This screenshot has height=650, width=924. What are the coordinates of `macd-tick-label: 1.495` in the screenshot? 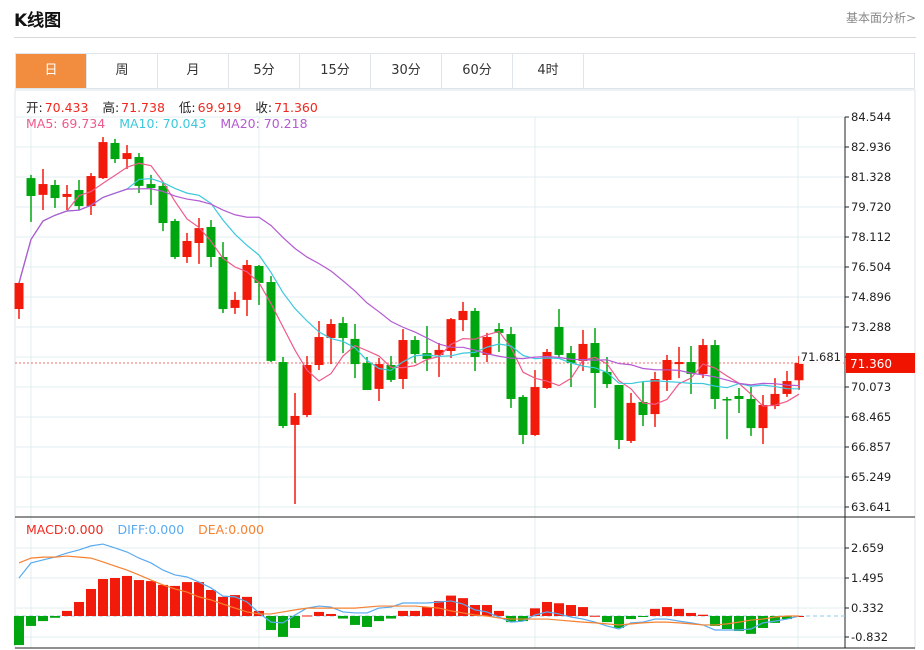 It's located at (867, 578).